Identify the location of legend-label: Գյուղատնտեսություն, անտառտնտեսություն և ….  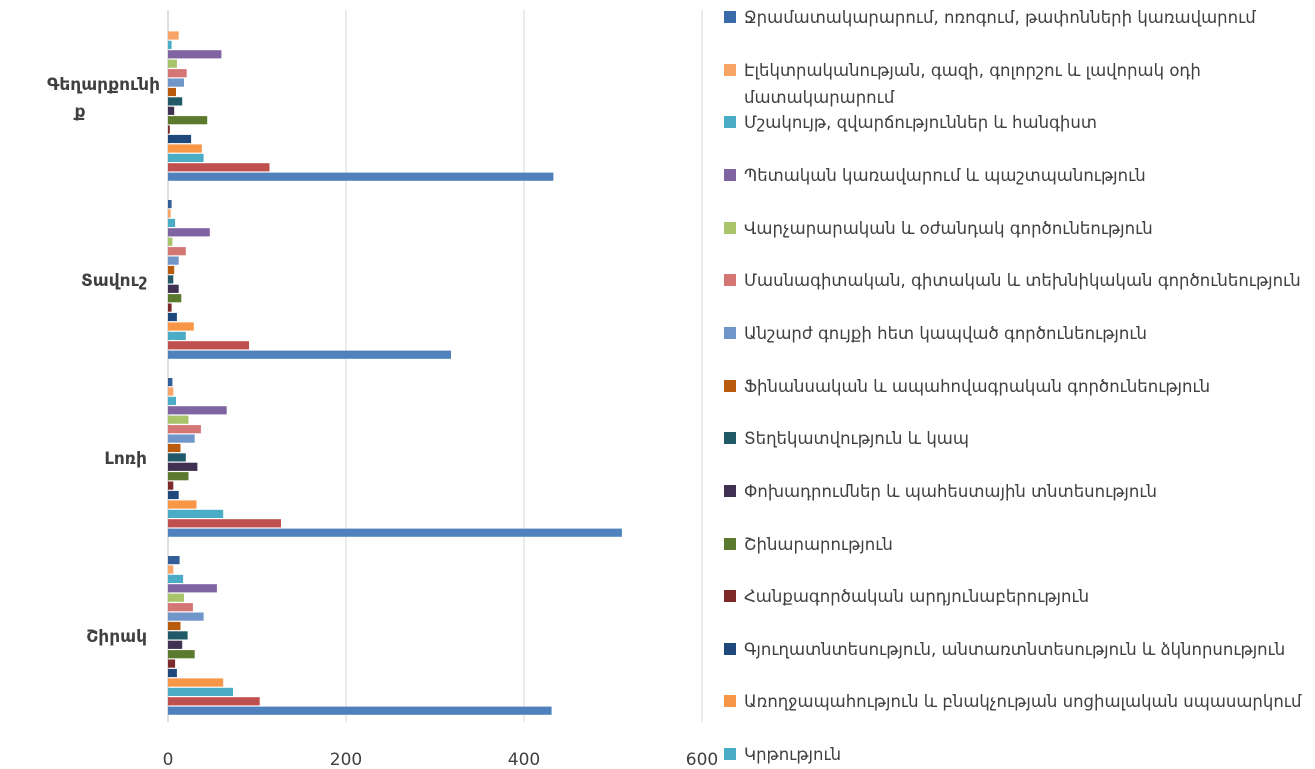
(1014, 649).